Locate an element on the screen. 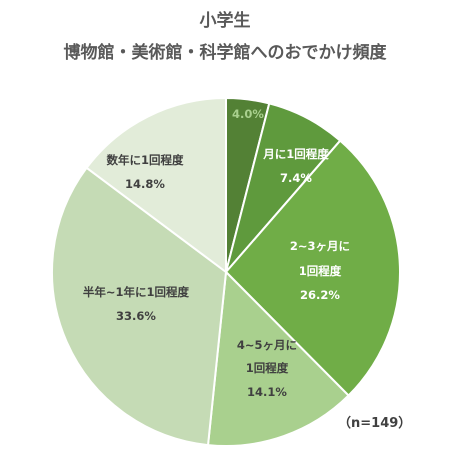 The width and height of the screenshot is (450, 450). chart-title: 小学生 is located at coordinates (225, 21).